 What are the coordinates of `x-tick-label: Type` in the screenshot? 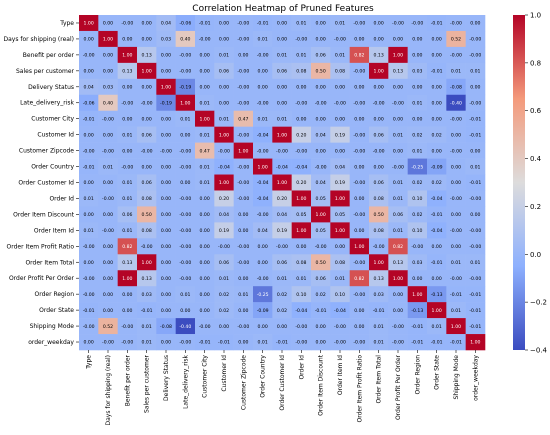 It's located at (89, 362).